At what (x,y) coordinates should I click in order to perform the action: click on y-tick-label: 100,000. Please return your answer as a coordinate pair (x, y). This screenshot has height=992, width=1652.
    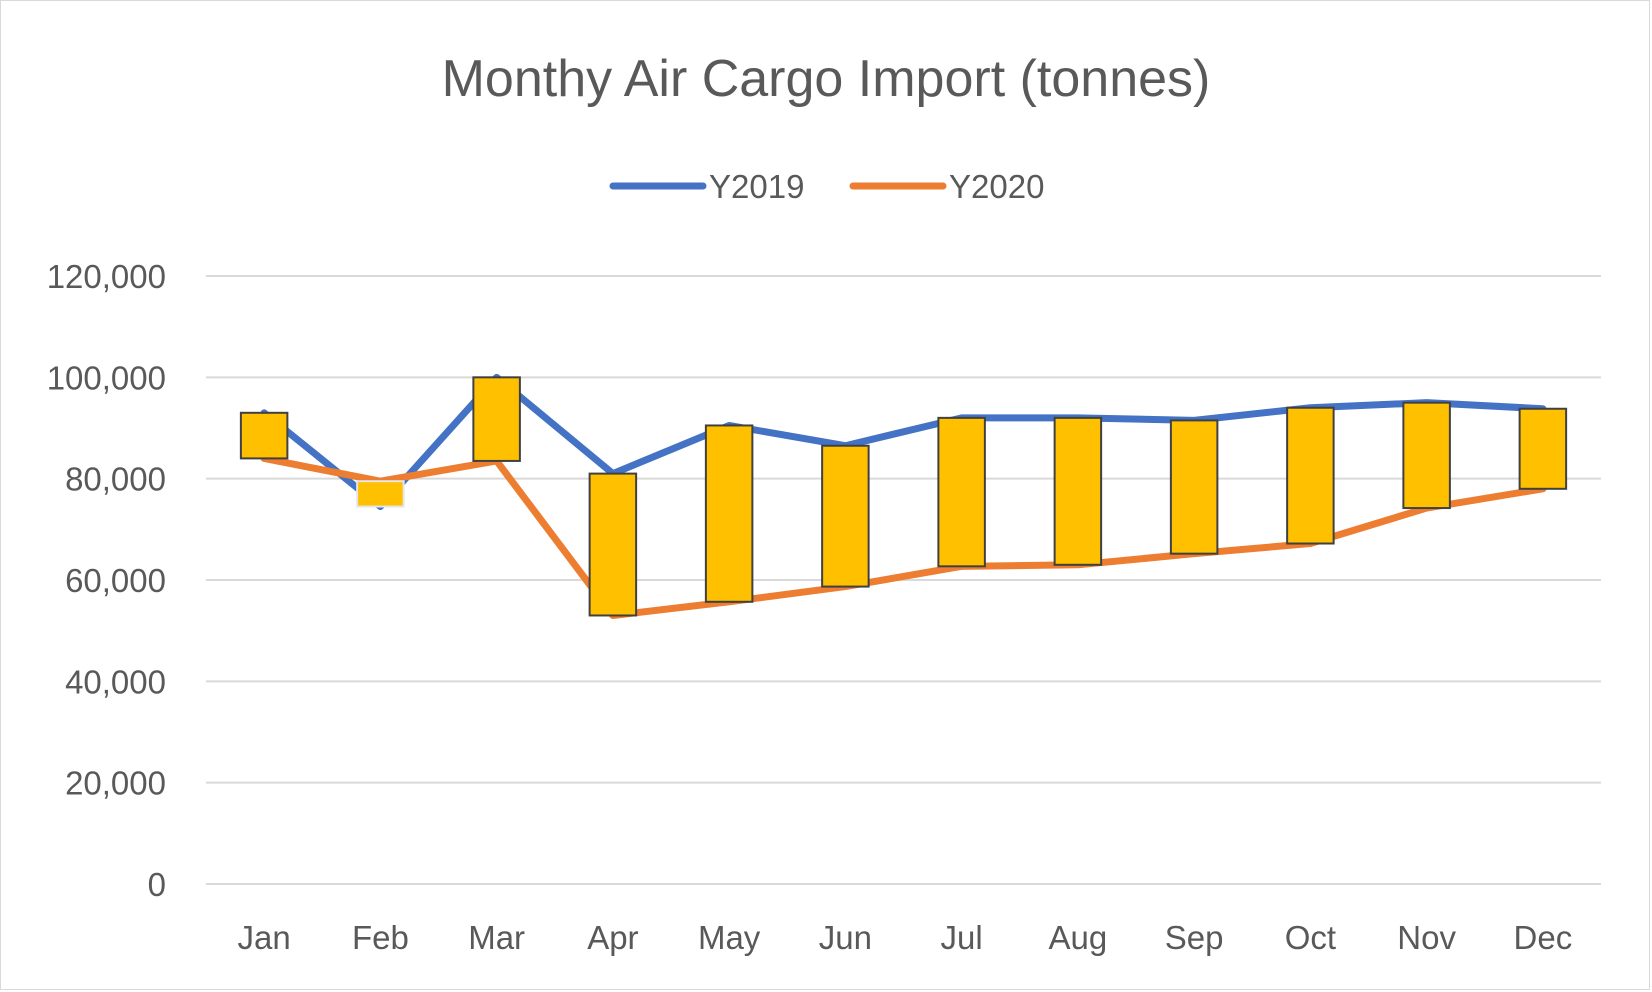
    Looking at the image, I should click on (106, 377).